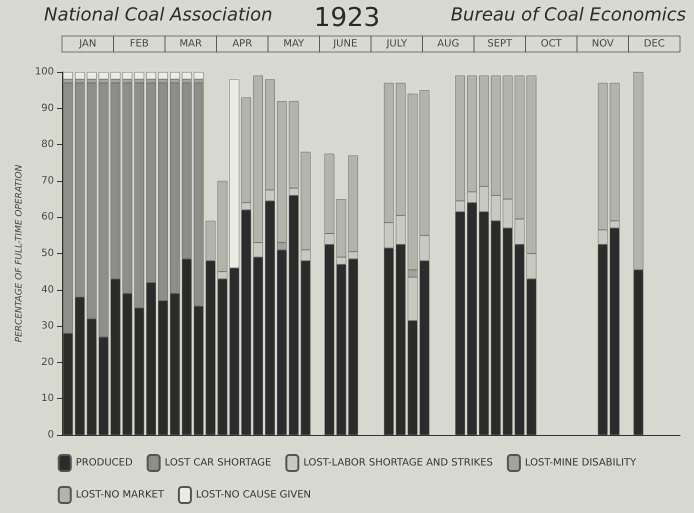  Describe the element at coordinates (448, 44) in the screenshot. I see `text: AUG` at that location.